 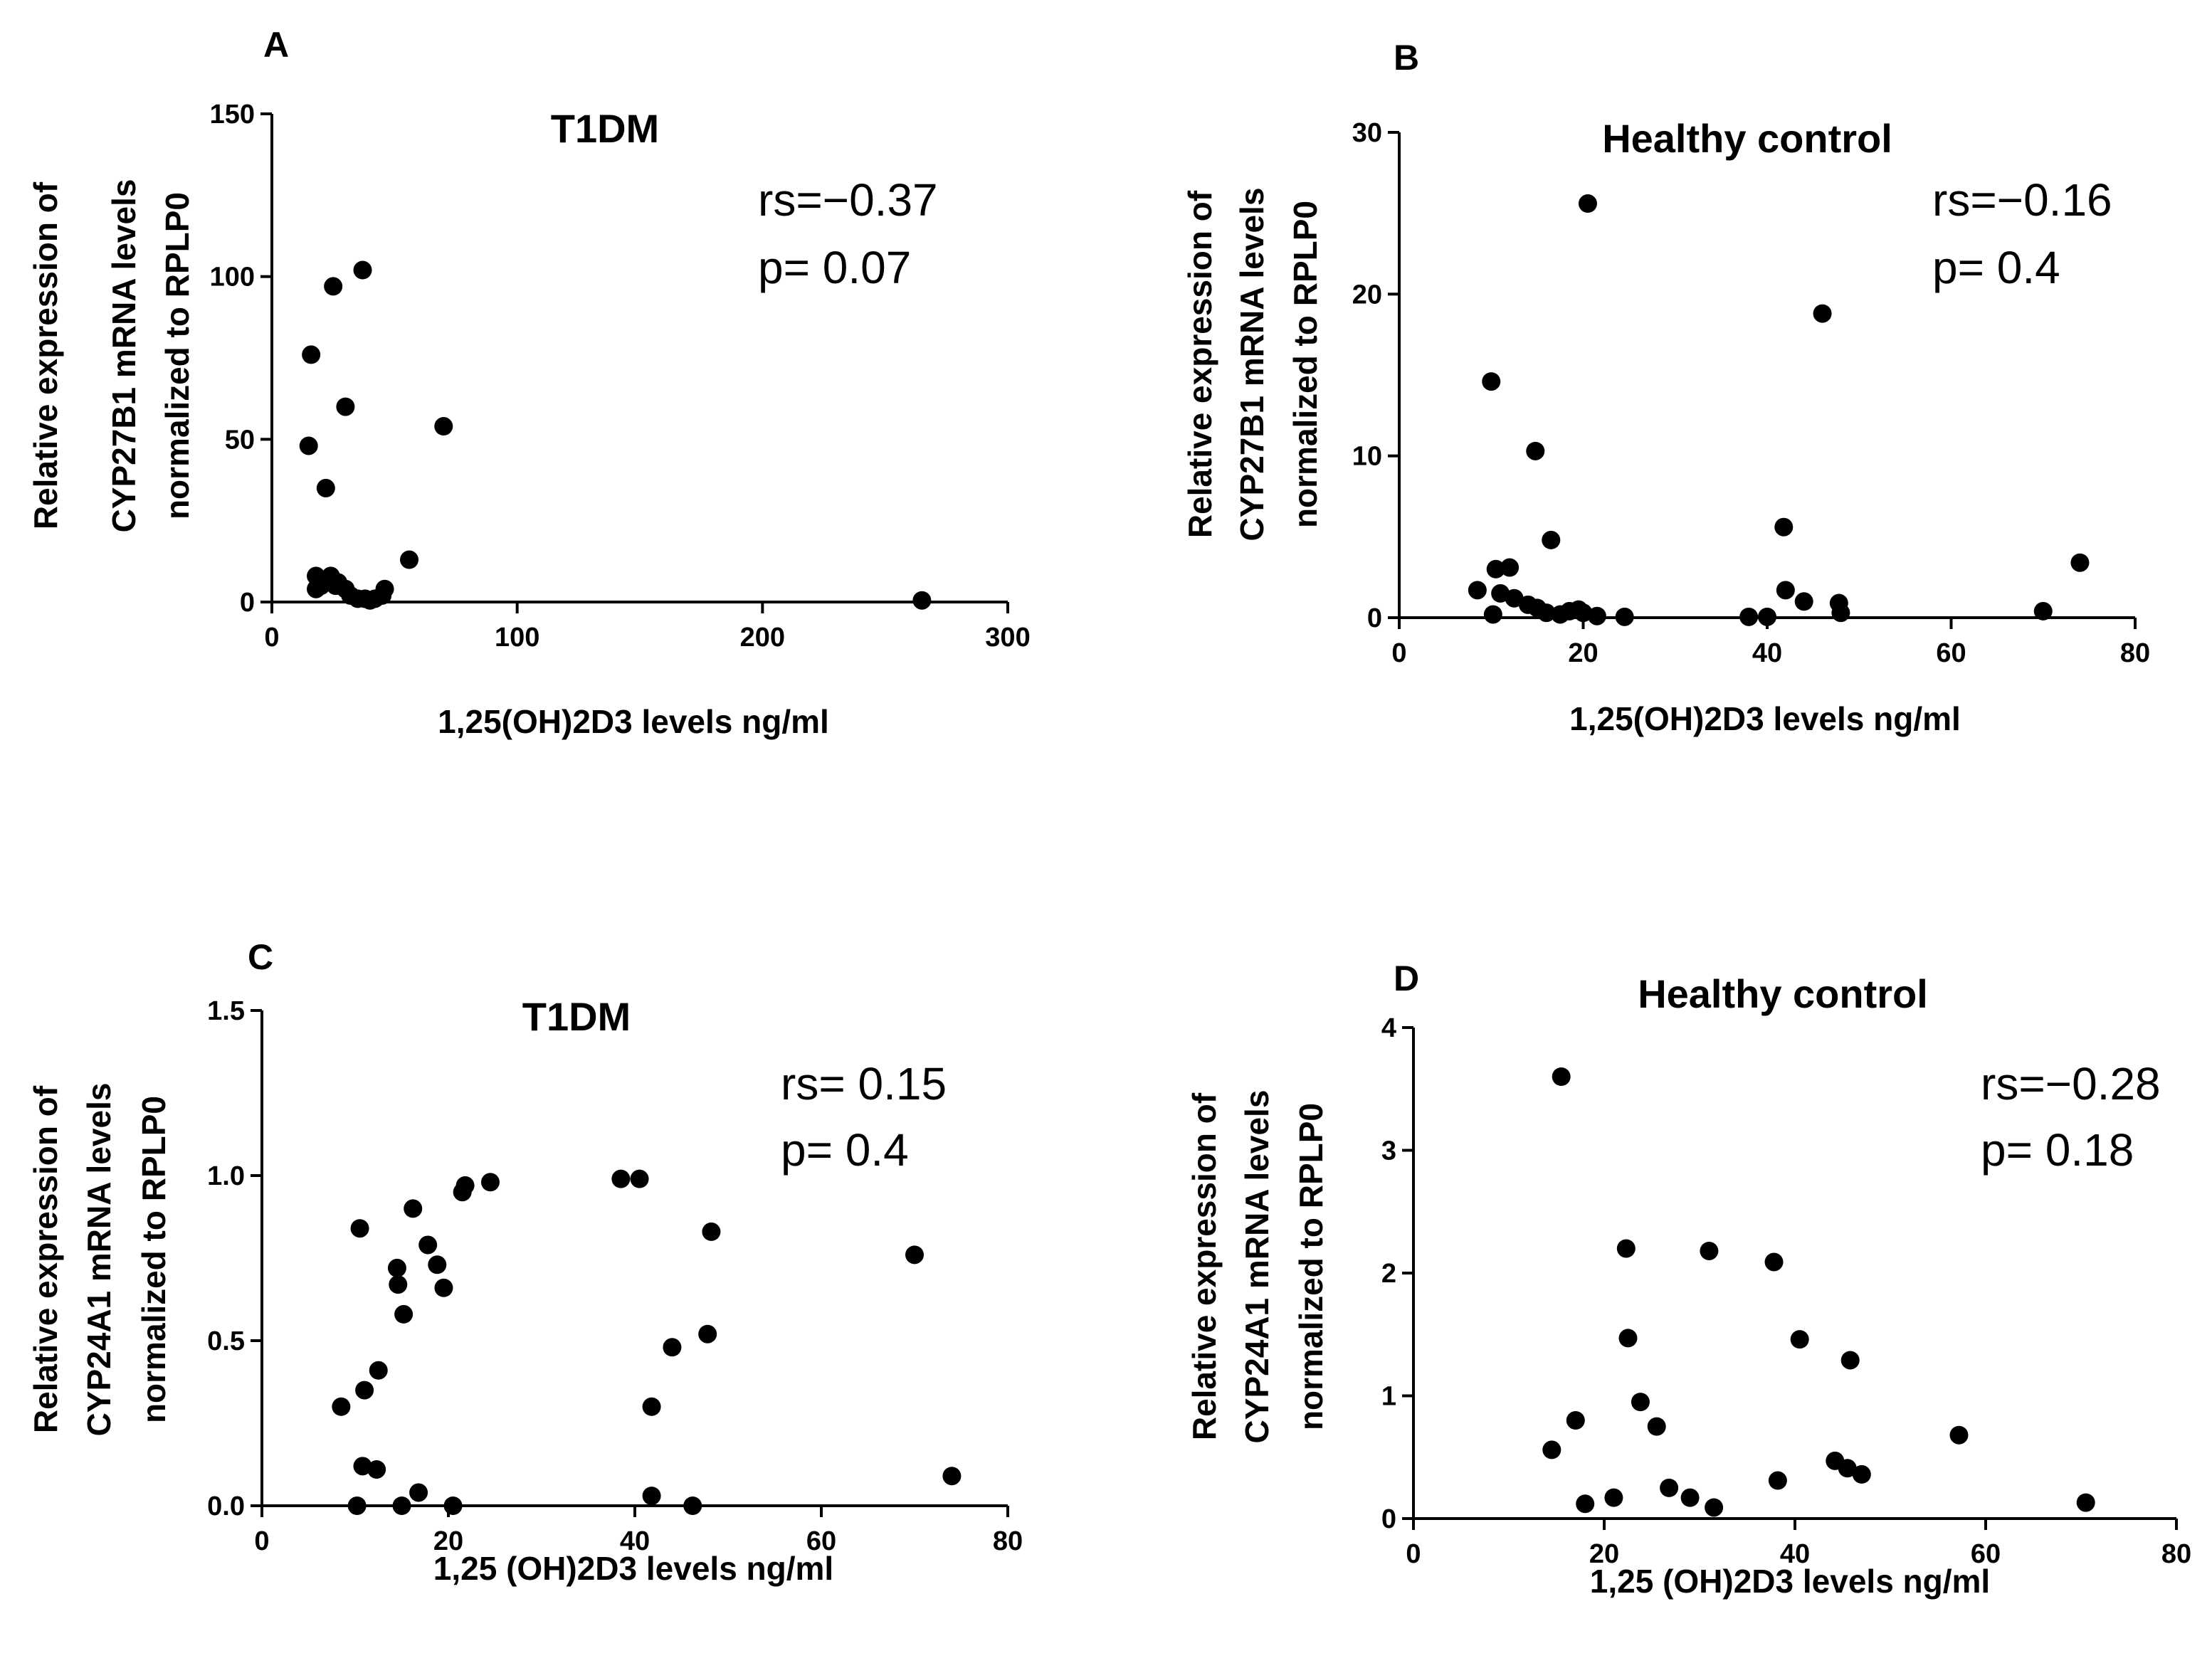 What do you see at coordinates (2135, 653) in the screenshot?
I see `x-tick-label-b: 80` at bounding box center [2135, 653].